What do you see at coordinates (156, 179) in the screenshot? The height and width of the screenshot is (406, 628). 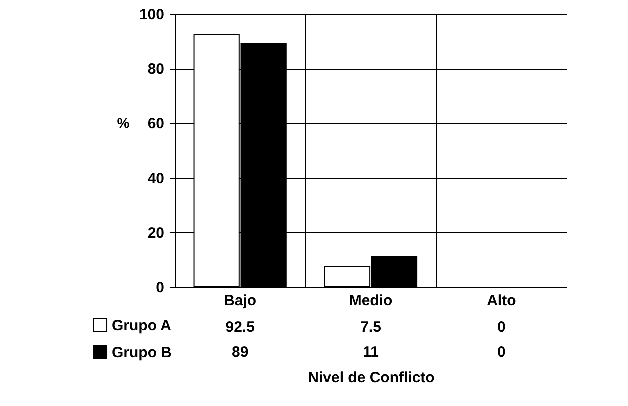 I see `y-tick-label: 40` at bounding box center [156, 179].